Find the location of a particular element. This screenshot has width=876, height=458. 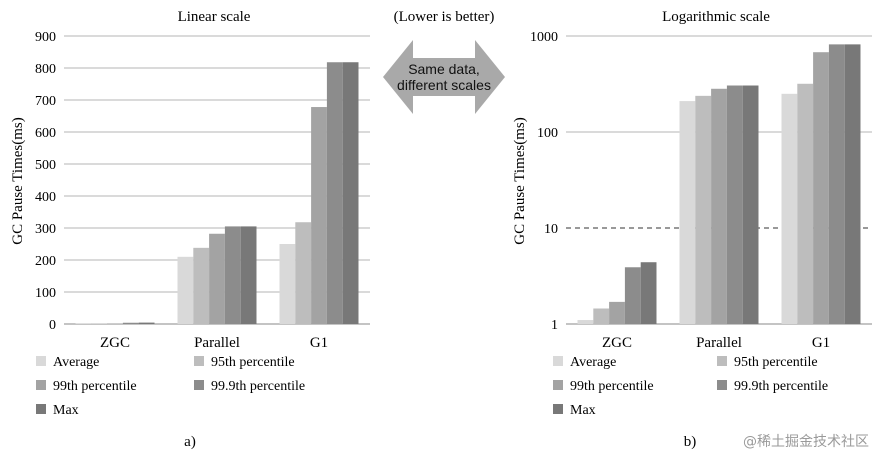

left-y-tick-label: 900 is located at coordinates (45, 37).